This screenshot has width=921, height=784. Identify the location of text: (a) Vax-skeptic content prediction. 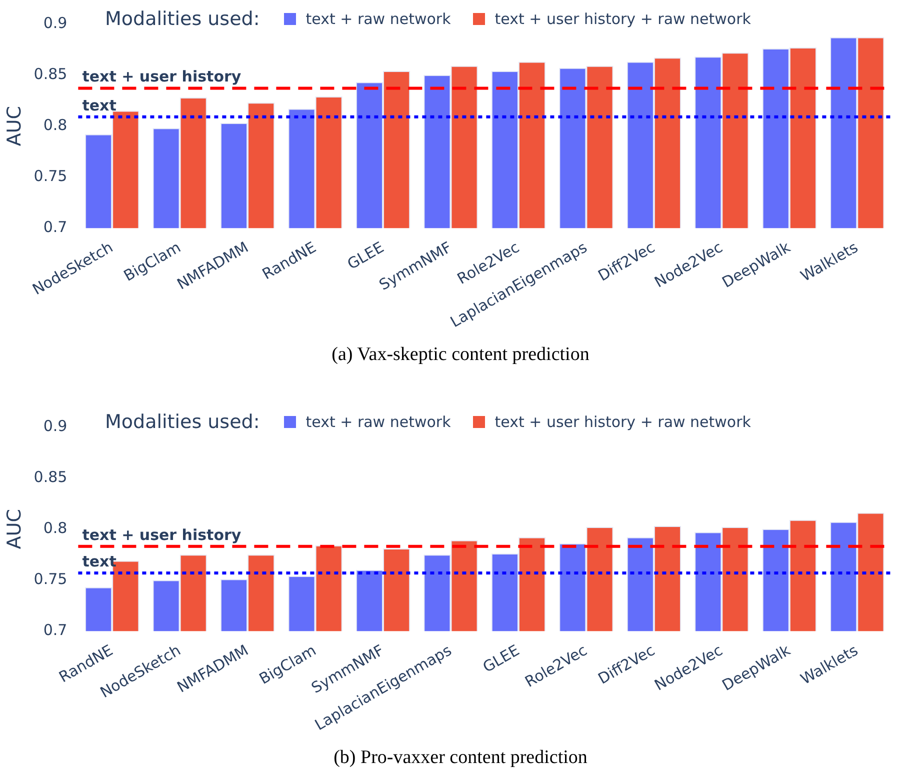
(460, 355).